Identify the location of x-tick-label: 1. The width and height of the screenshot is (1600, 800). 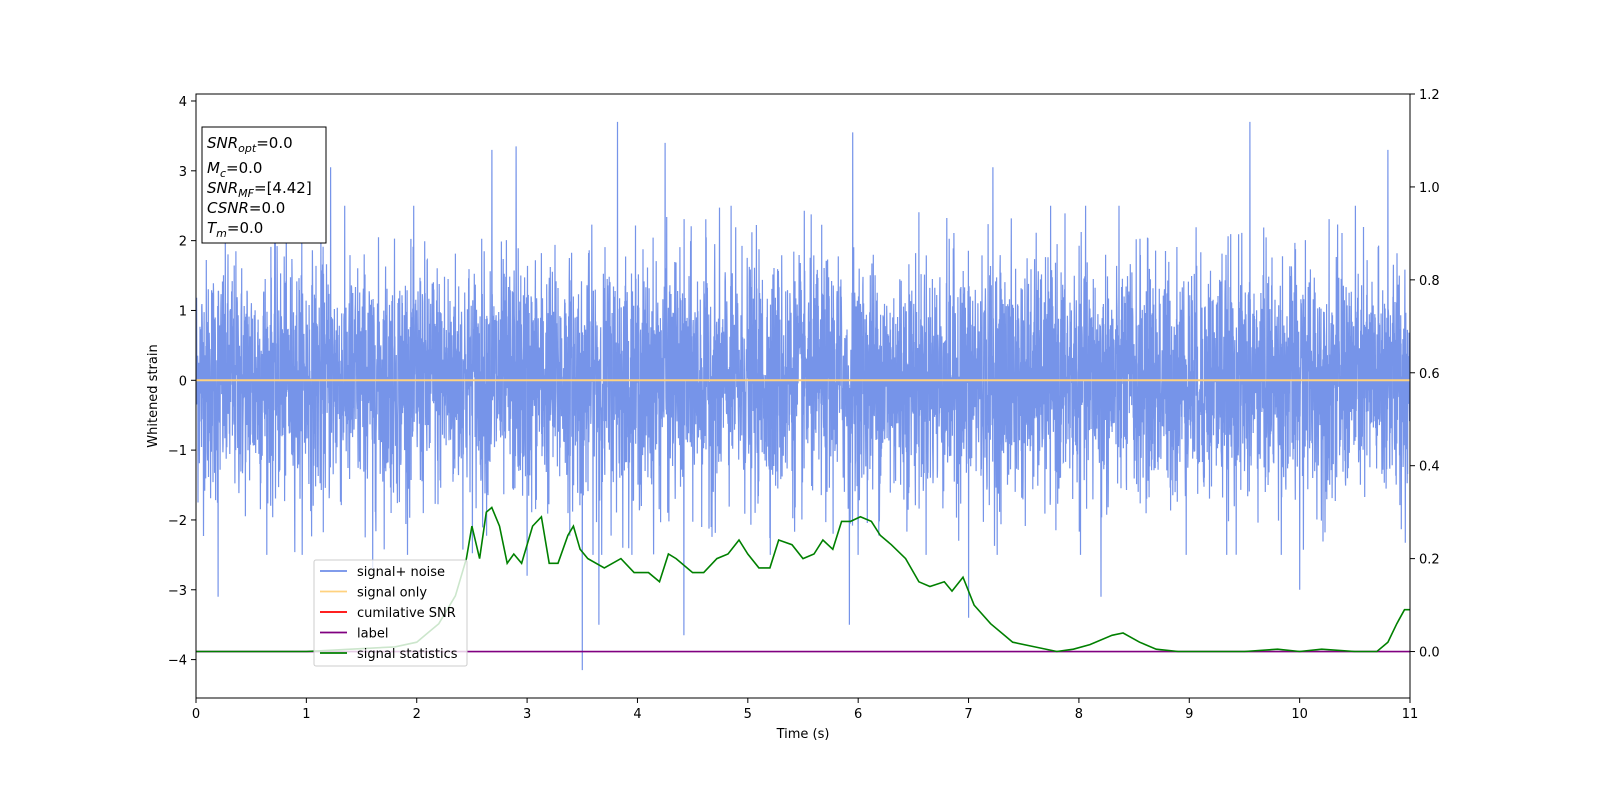
(306, 714).